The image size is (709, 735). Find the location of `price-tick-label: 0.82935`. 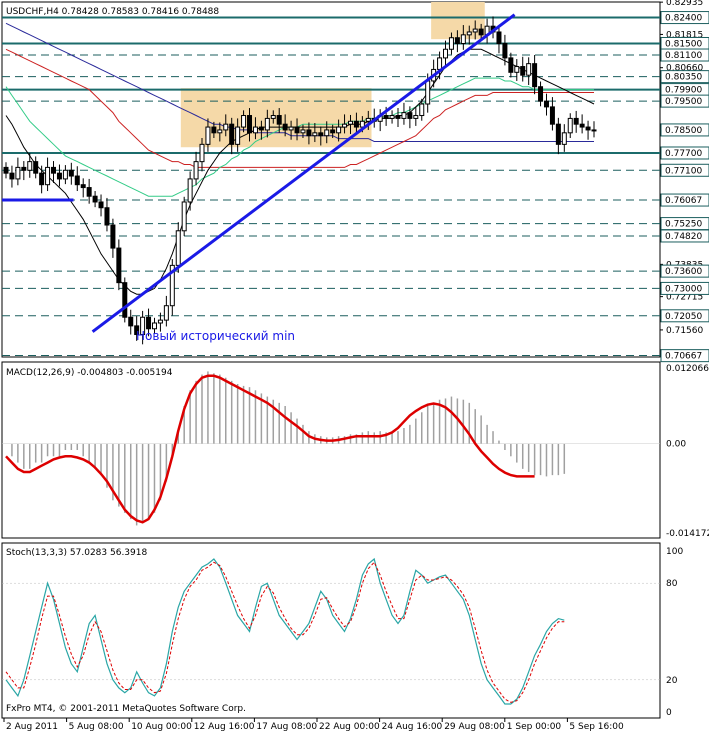

price-tick-label: 0.82935 is located at coordinates (684, 4).